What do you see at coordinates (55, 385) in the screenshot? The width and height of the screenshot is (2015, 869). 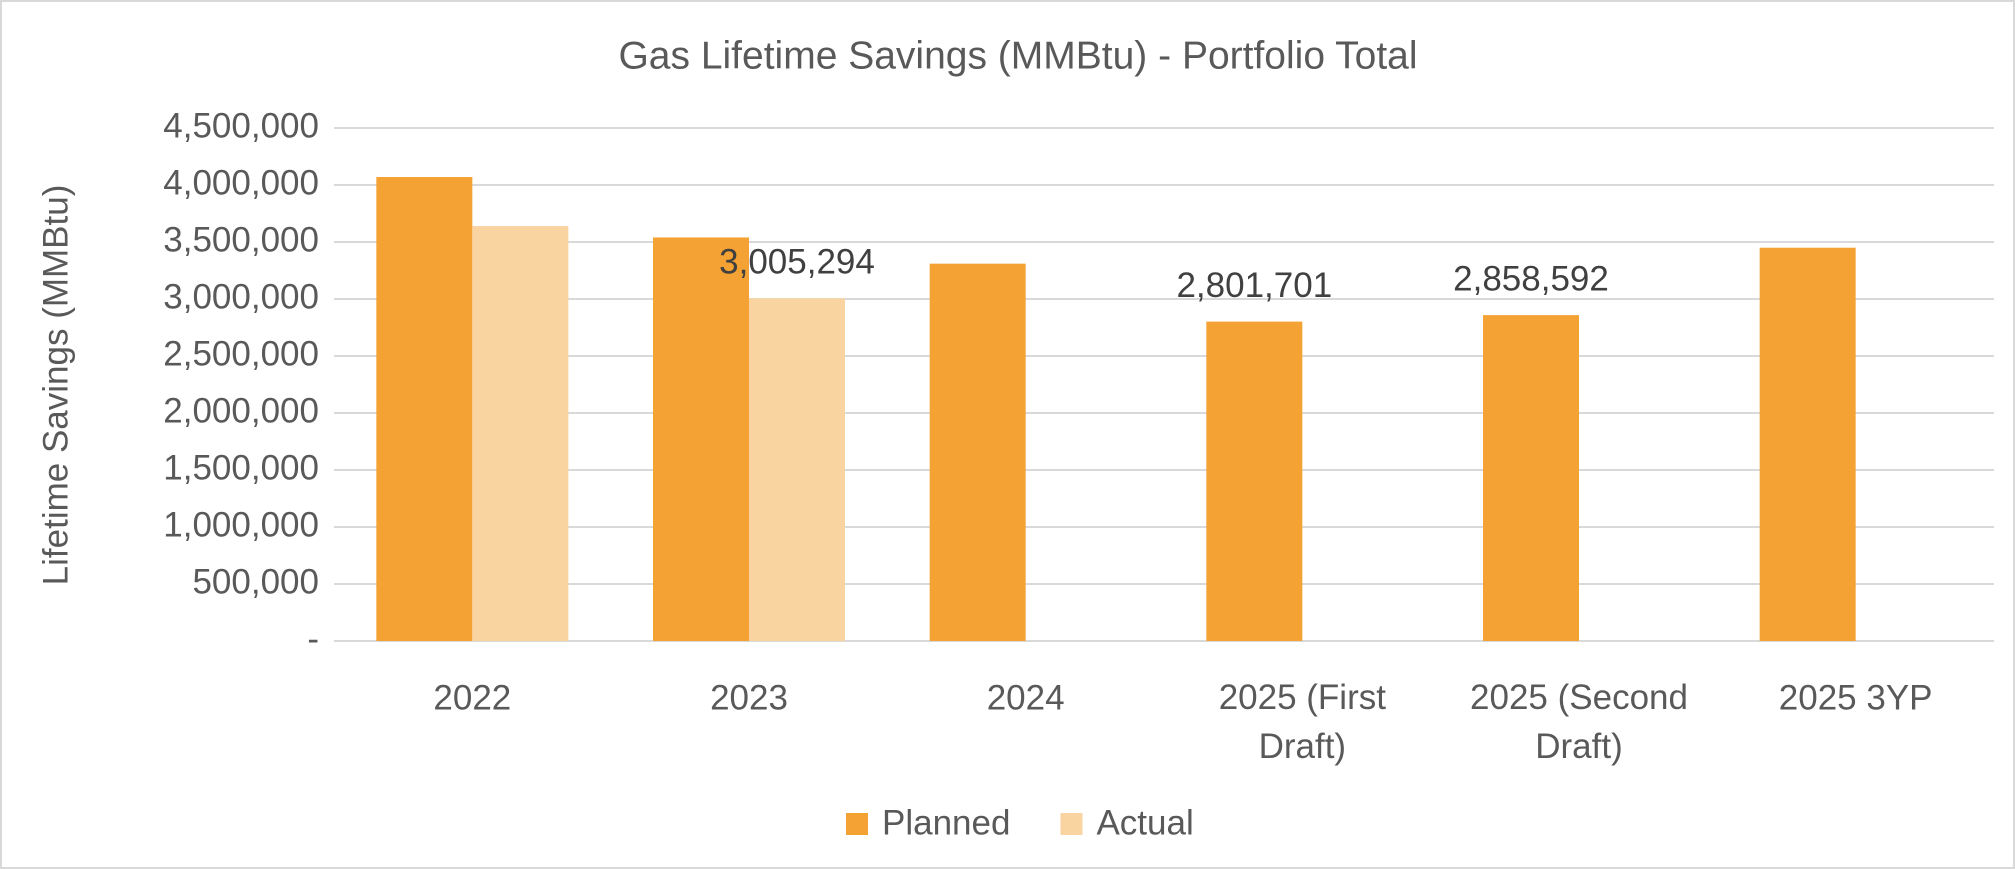 I see `y-axis-title: Lifetime Savings (MMBtu)` at bounding box center [55, 385].